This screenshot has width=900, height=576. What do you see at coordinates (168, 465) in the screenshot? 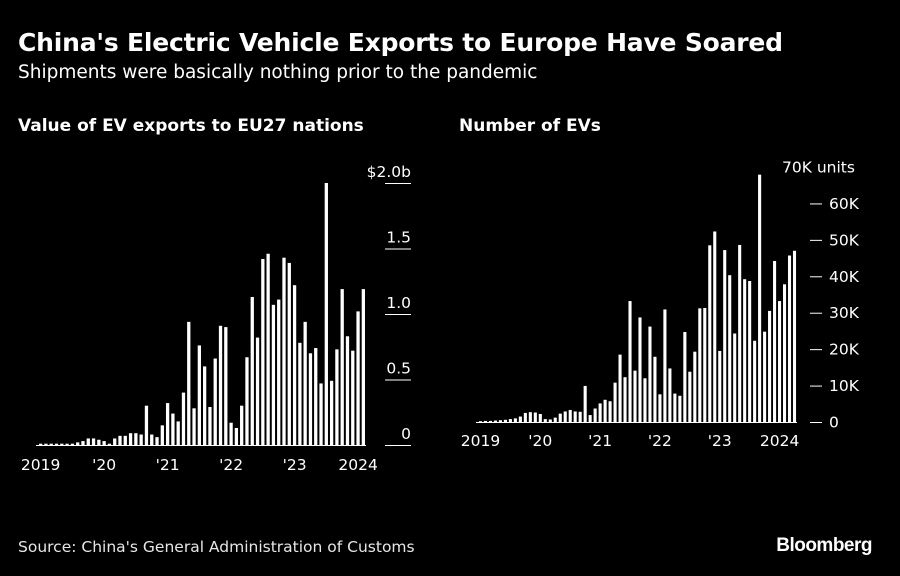
I see `x-tick-label: '21` at bounding box center [168, 465].